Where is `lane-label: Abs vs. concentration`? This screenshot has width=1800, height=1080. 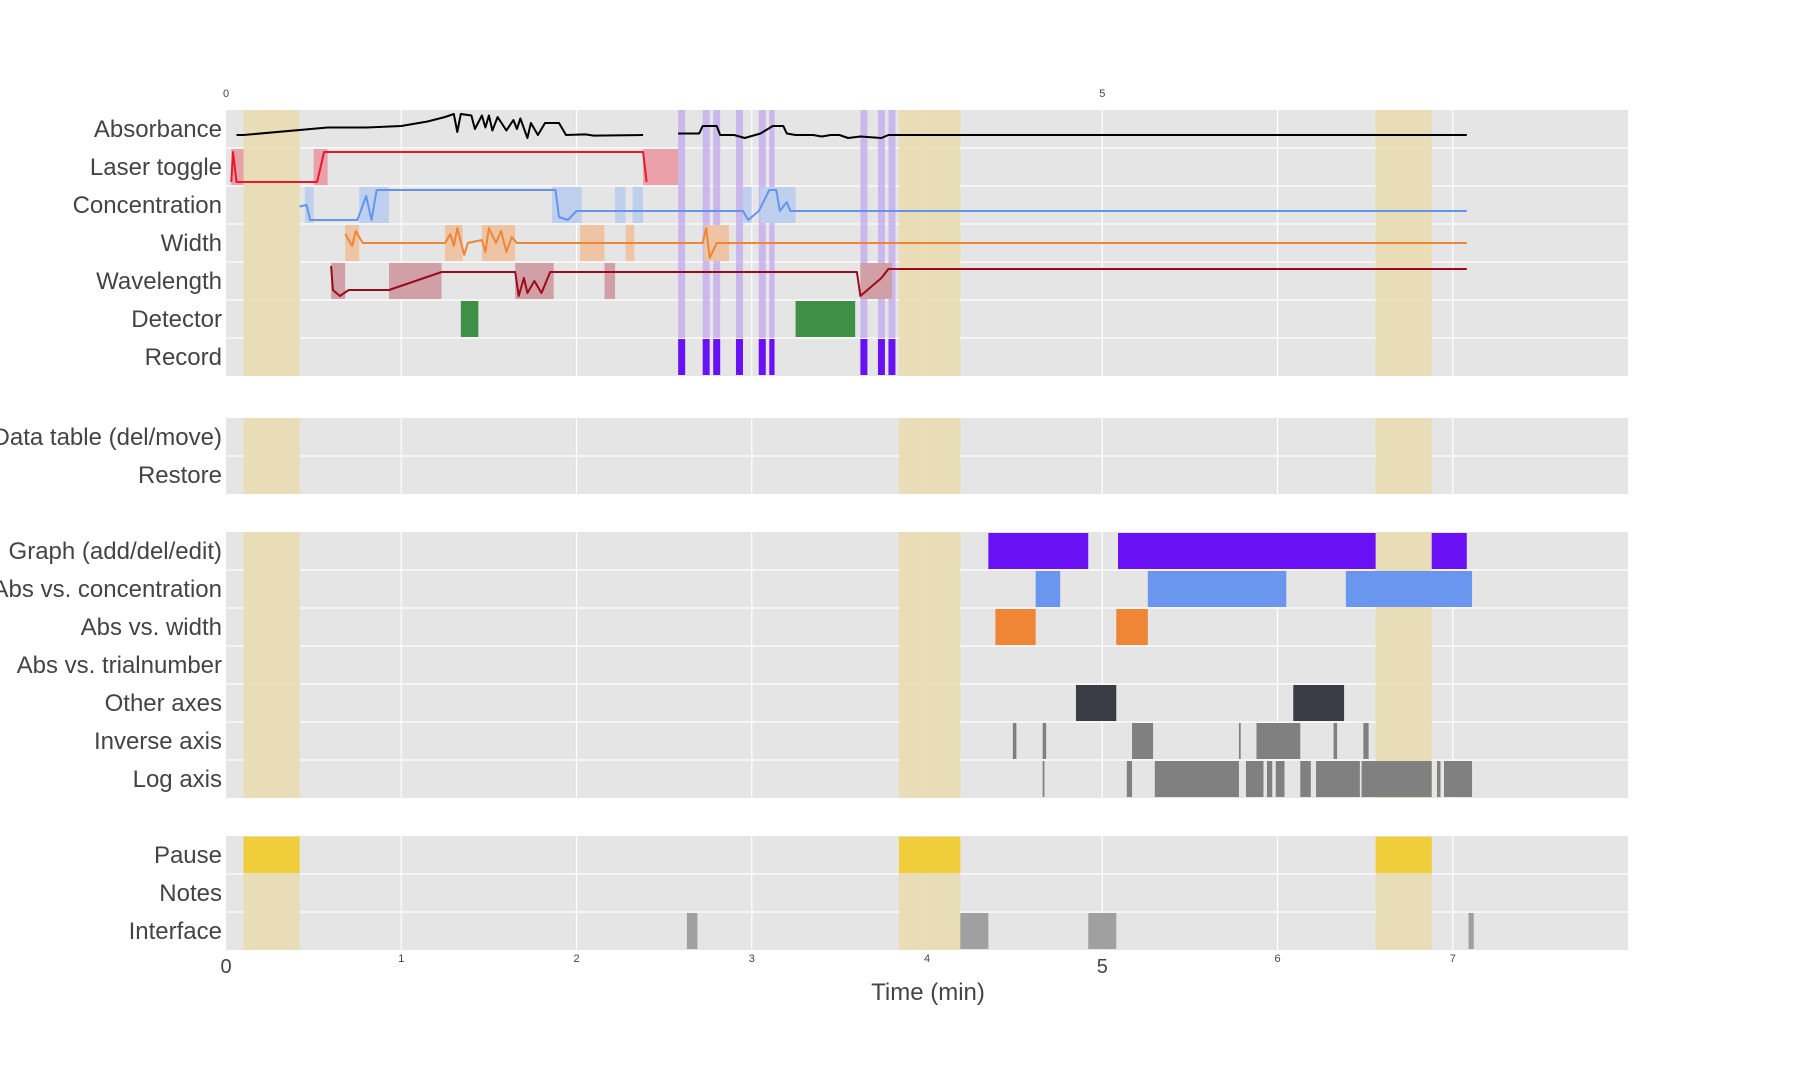
lane-label: Abs vs. concentration is located at coordinates (111, 589).